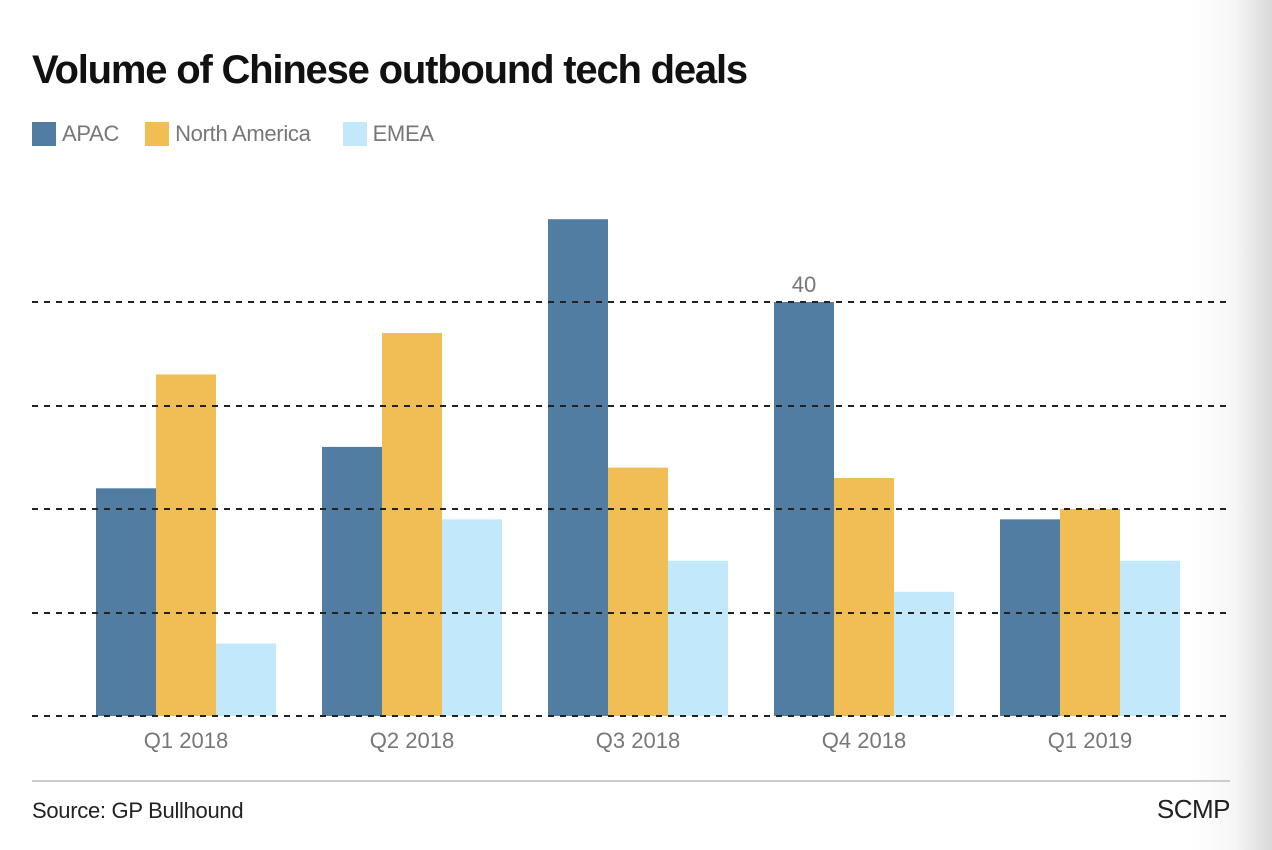 The image size is (1272, 850). What do you see at coordinates (472, 617) in the screenshot?
I see `bar-emea-q2-2018` at bounding box center [472, 617].